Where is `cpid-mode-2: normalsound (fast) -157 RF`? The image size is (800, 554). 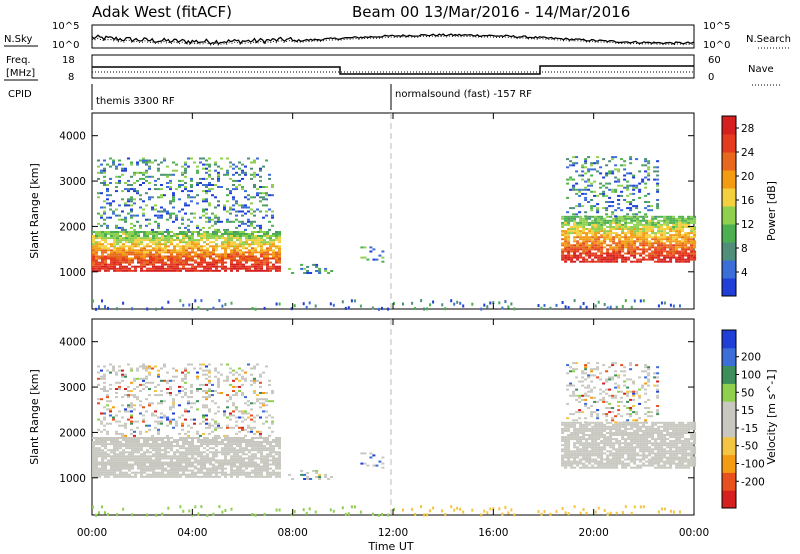
cpid-mode-2: normalsound (fast) -157 RF is located at coordinates (463, 94).